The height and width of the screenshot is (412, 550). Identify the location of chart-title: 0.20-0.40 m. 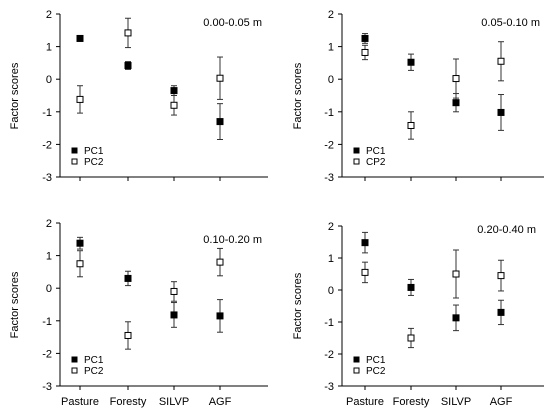
(506, 230).